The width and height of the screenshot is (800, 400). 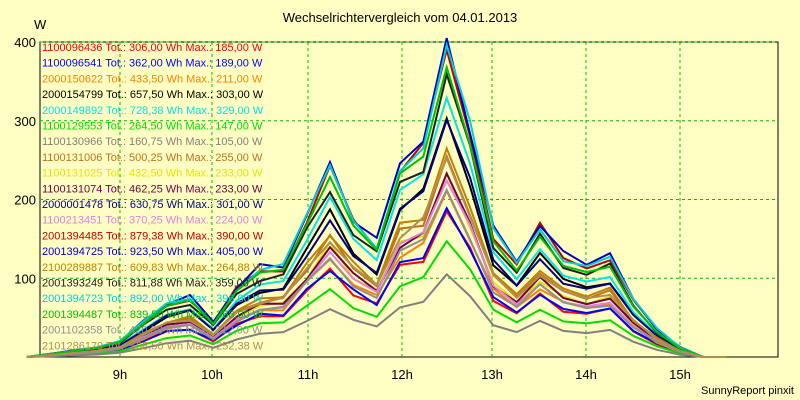 I want to click on y-tick-label: 100, so click(x=25, y=278).